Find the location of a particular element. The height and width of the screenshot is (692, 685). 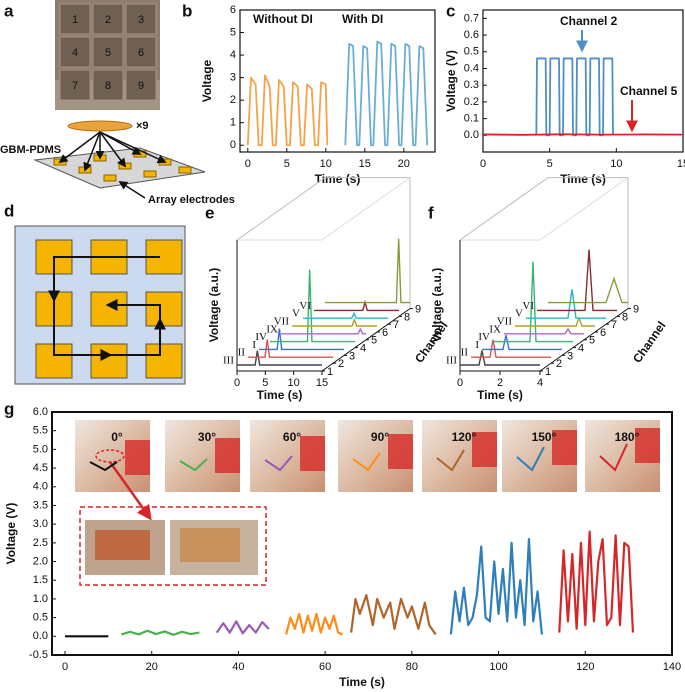

film-count: ×9 is located at coordinates (142, 126).